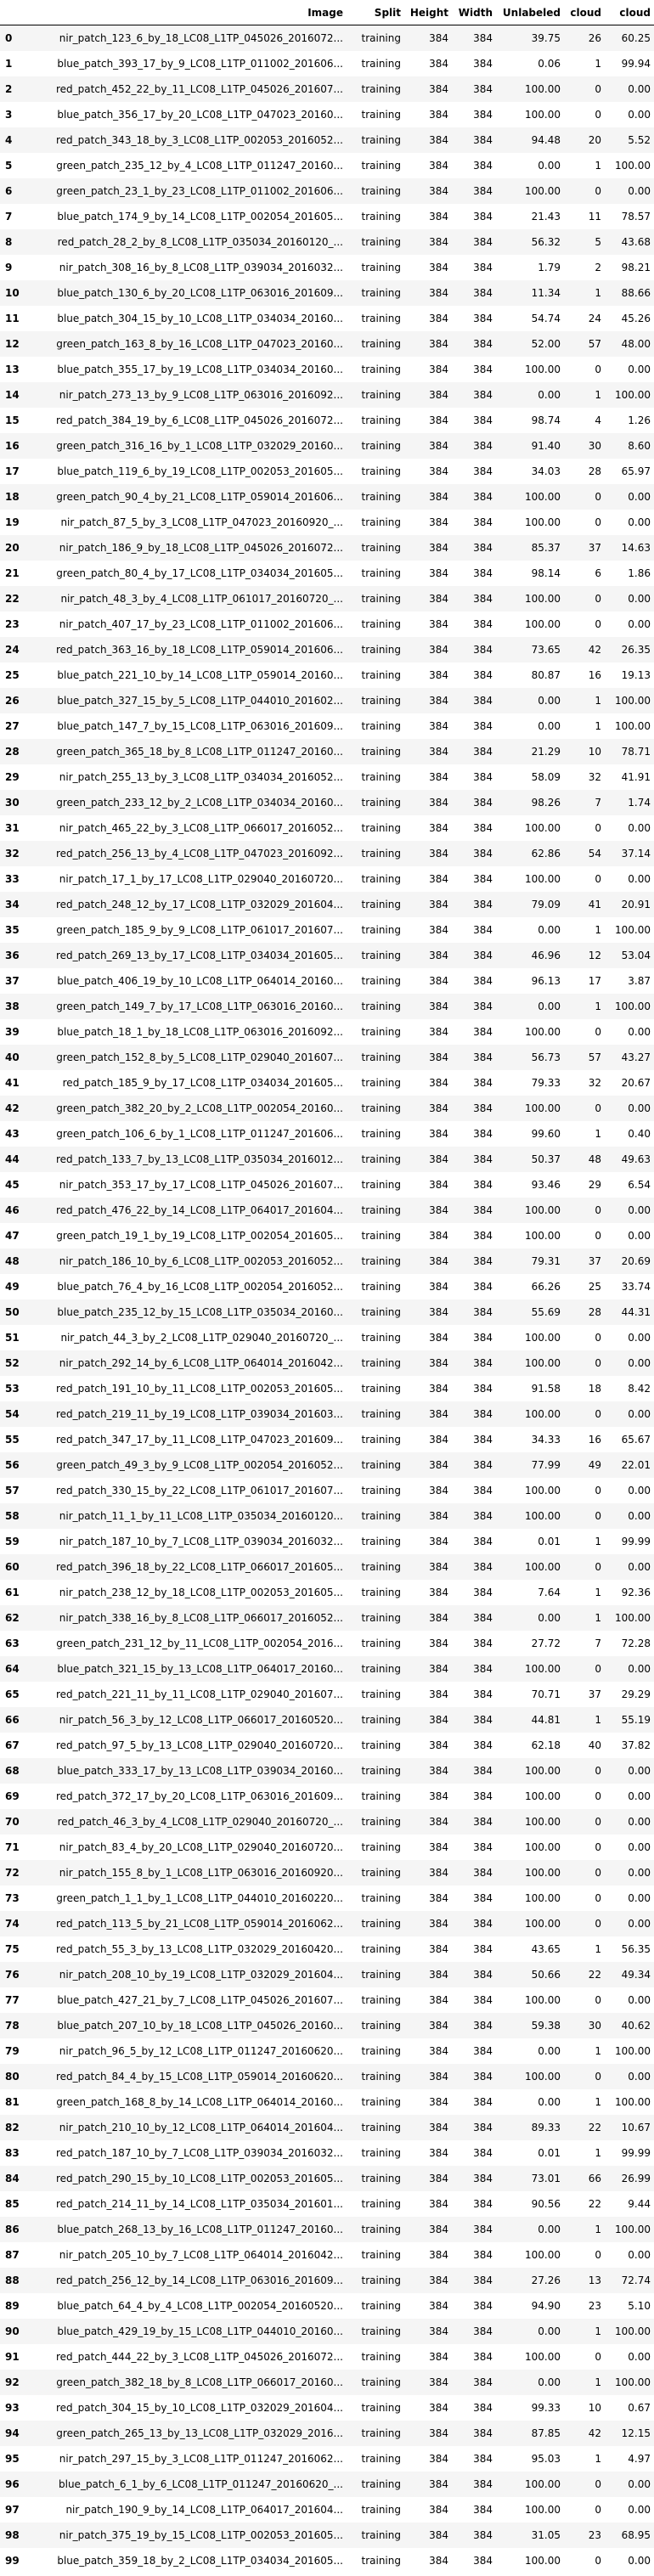 The height and width of the screenshot is (2576, 654). I want to click on cloud-percent-cell: 78.57, so click(636, 217).